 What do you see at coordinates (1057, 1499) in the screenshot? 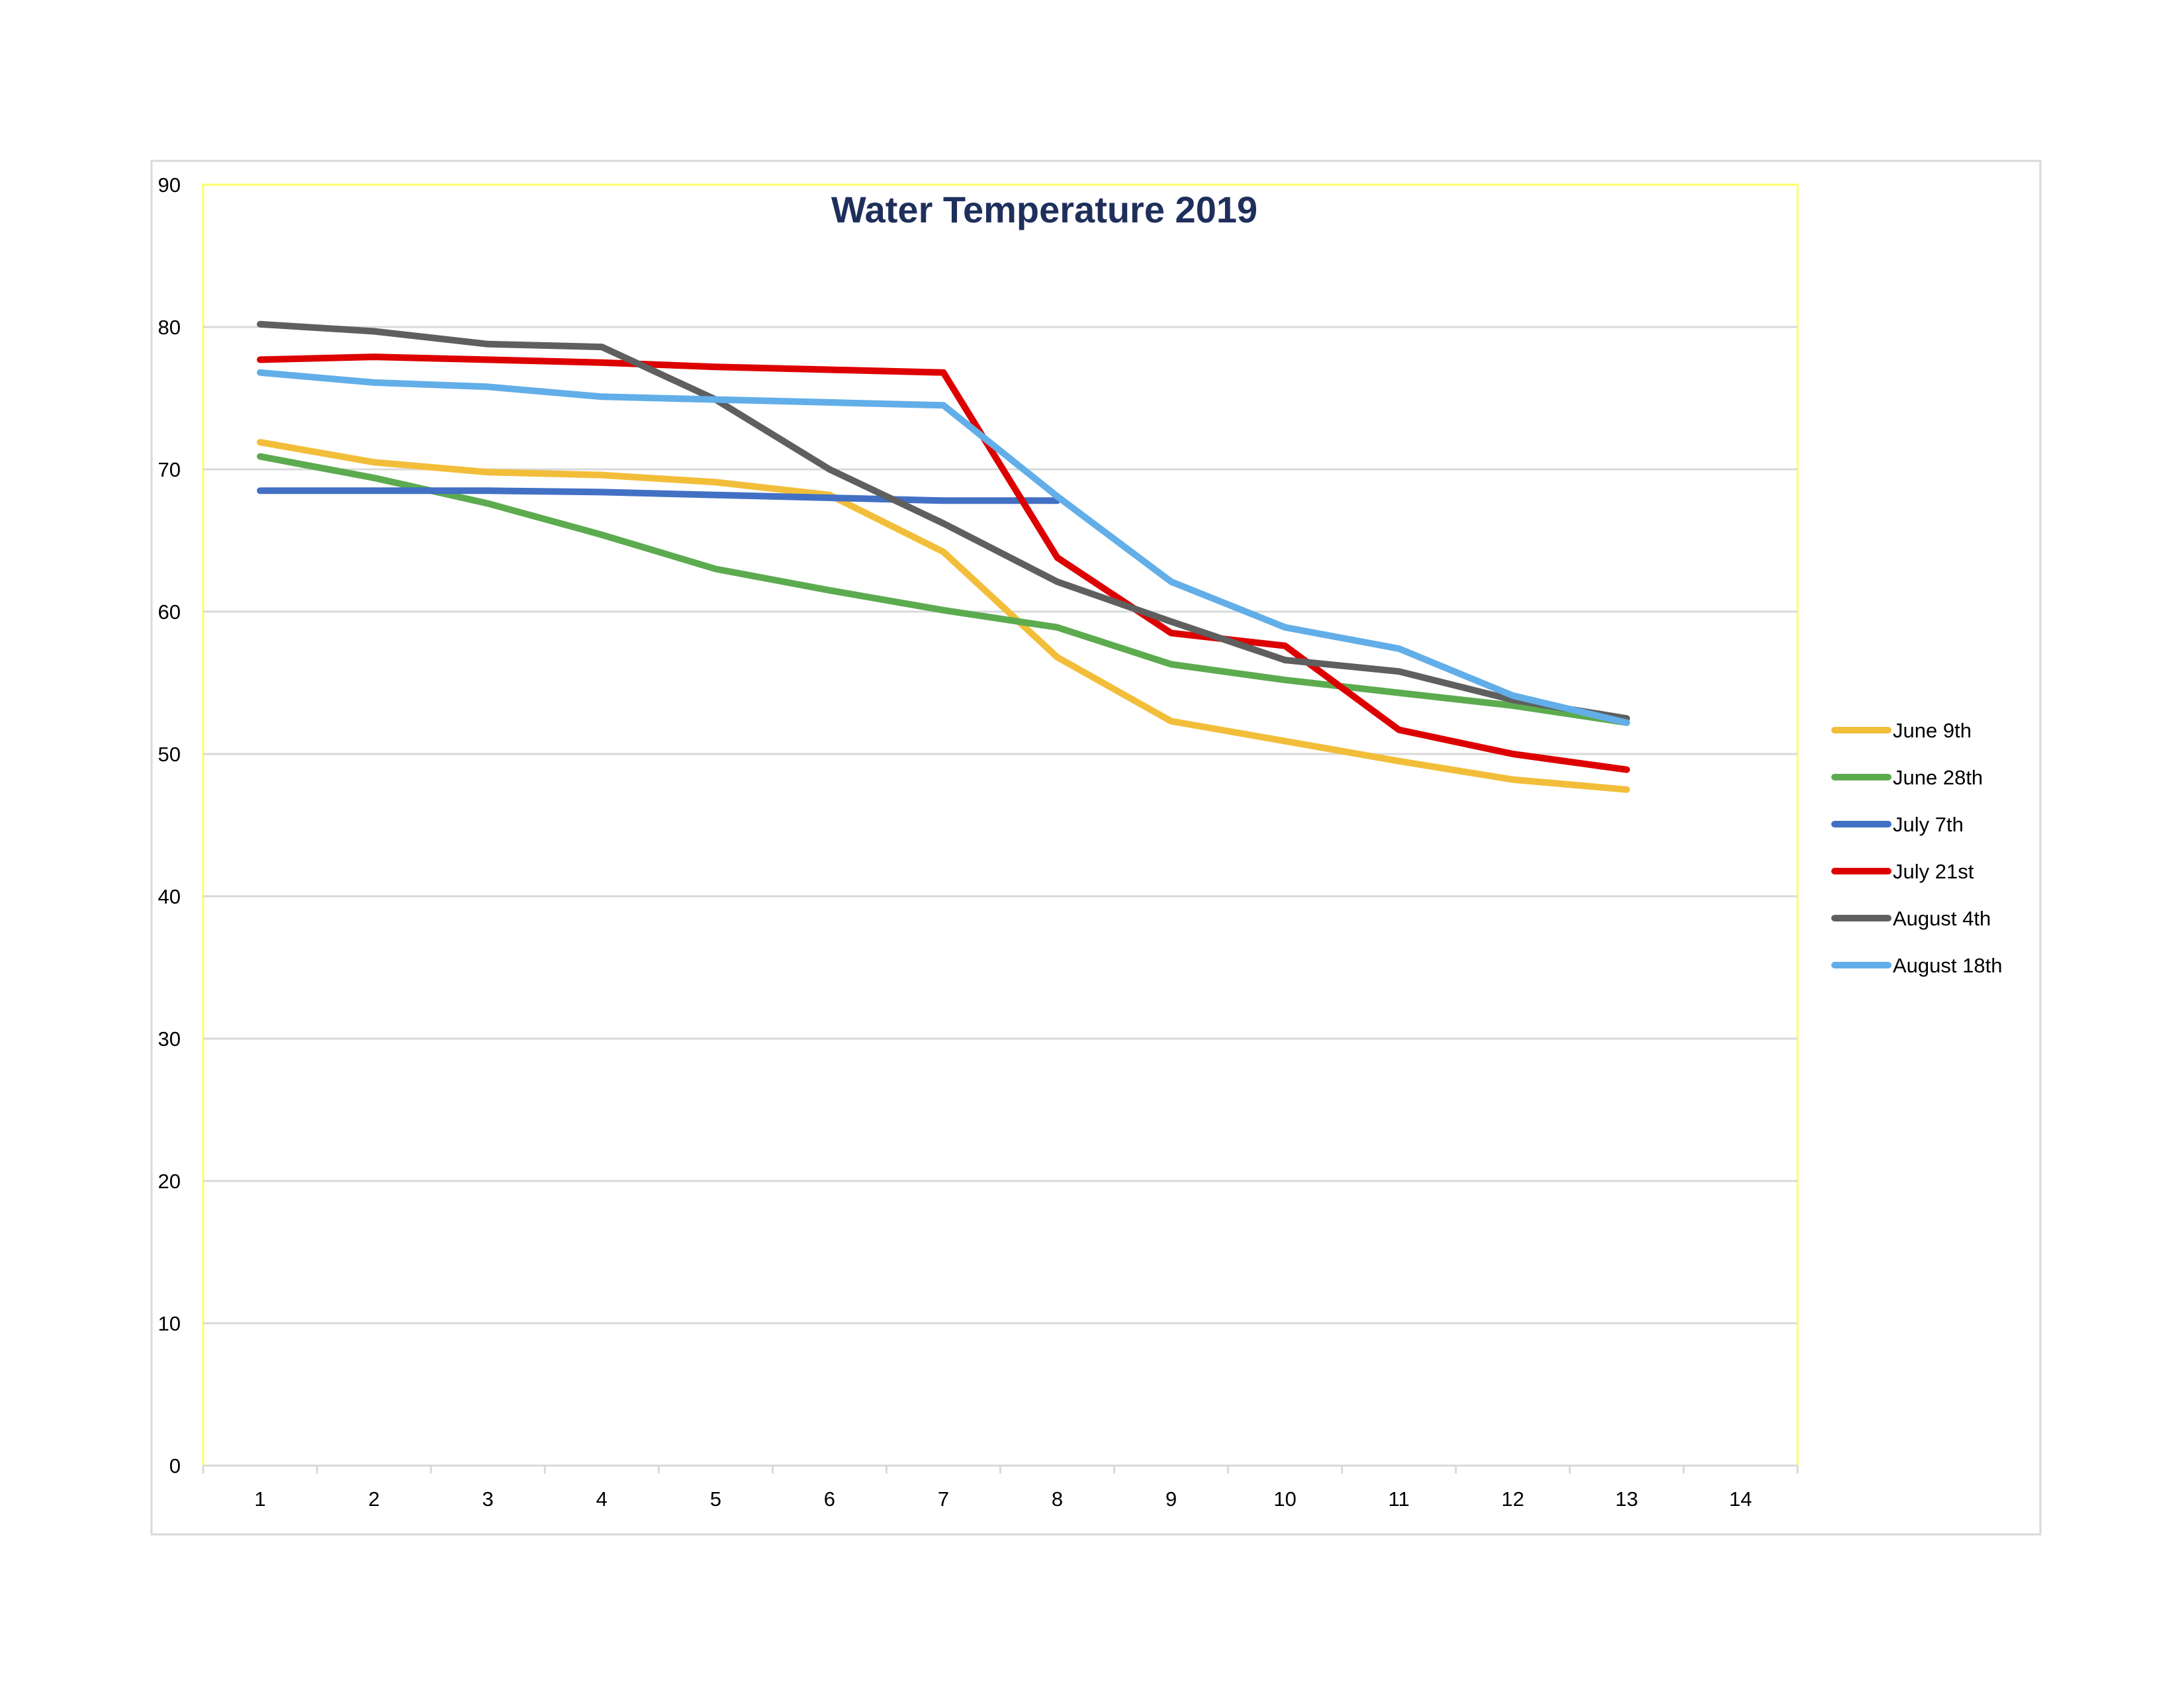
I see `x-tick-label: 8` at bounding box center [1057, 1499].